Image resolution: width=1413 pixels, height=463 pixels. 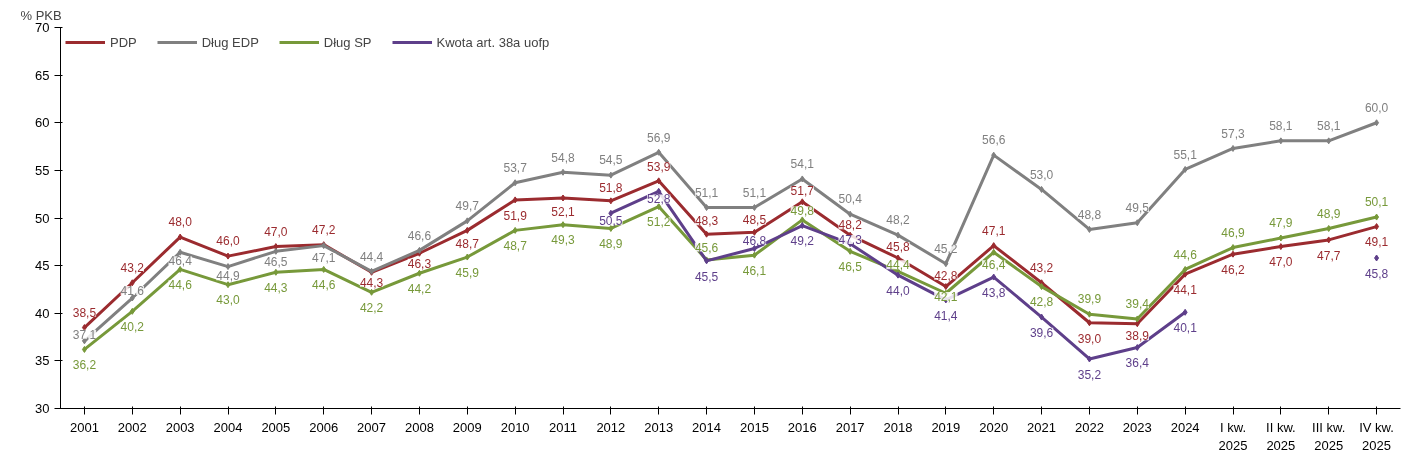 What do you see at coordinates (563, 157) in the screenshot?
I see `data-label: 54,8` at bounding box center [563, 157].